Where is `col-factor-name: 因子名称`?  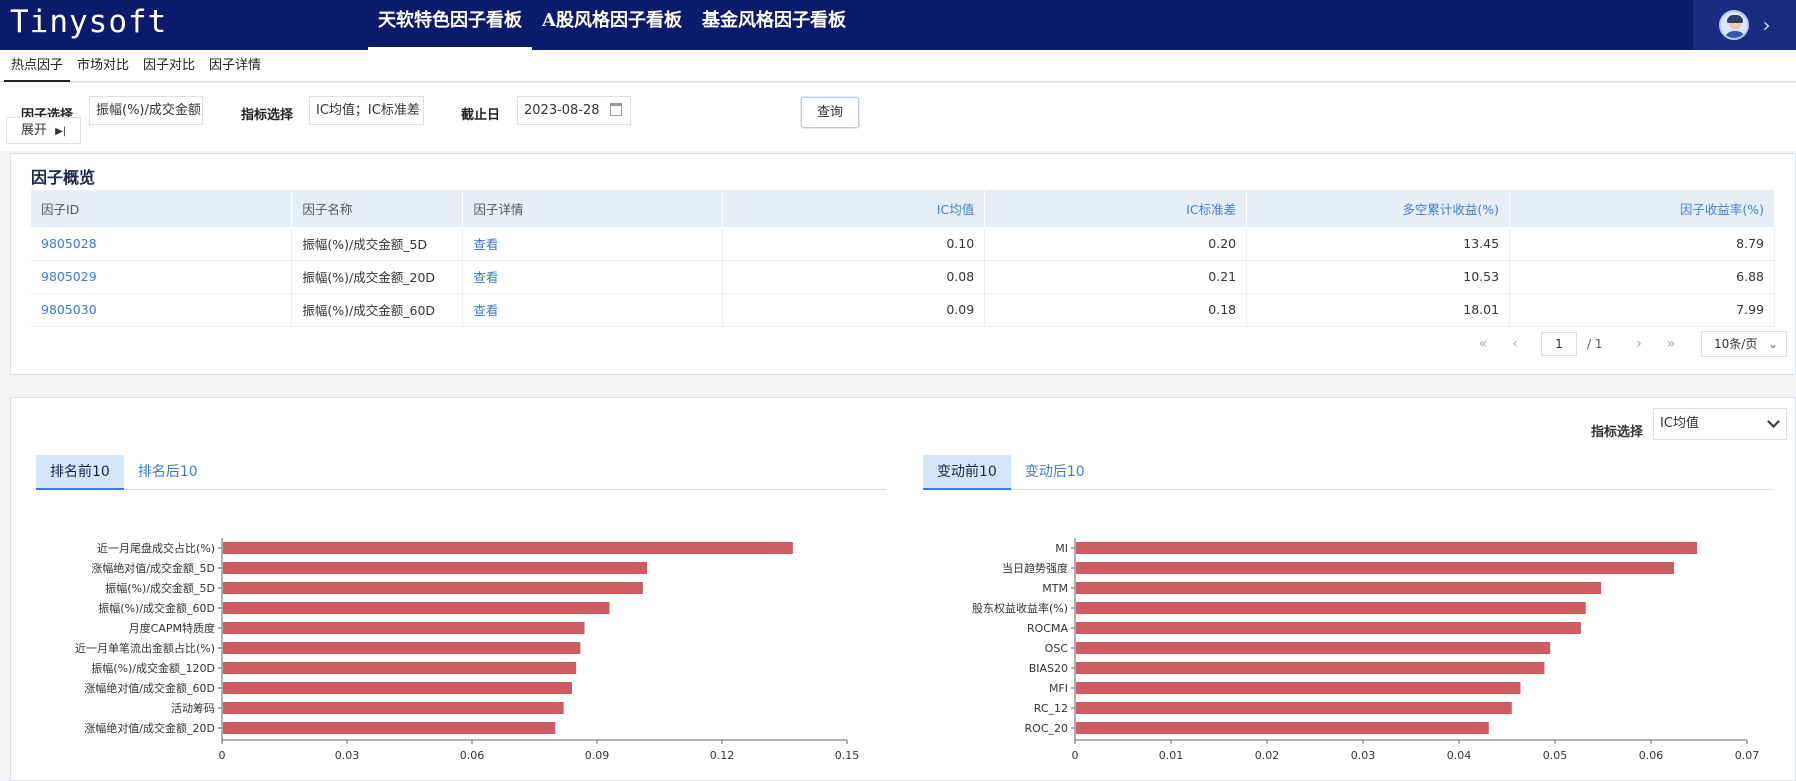 col-factor-name: 因子名称 is located at coordinates (377, 208).